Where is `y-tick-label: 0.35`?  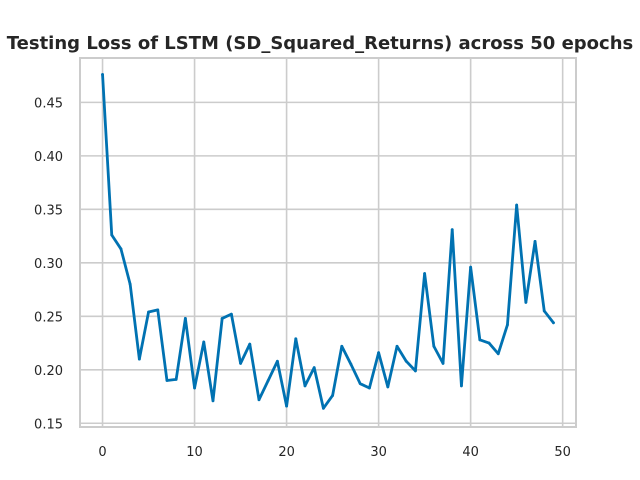 y-tick-label: 0.35 is located at coordinates (48, 210).